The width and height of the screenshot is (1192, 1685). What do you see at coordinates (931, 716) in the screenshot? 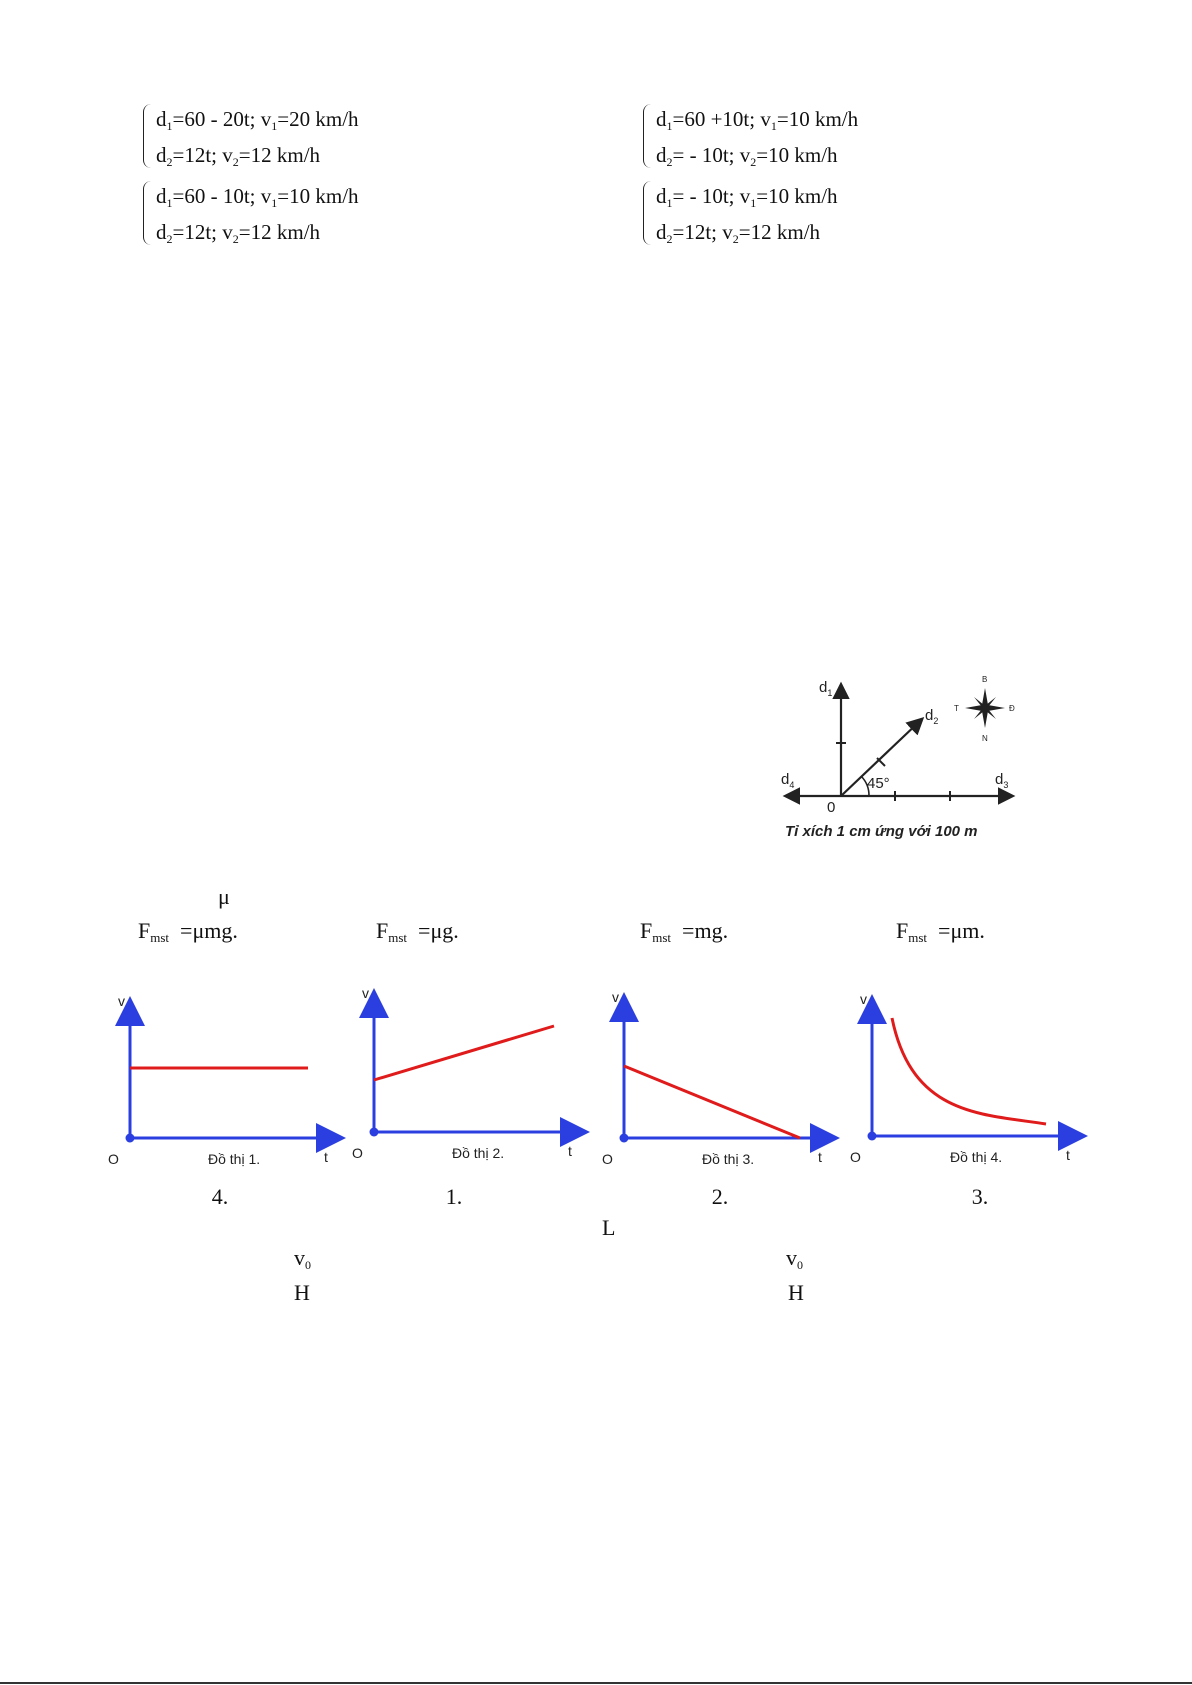
I see `label-d2: d2` at bounding box center [931, 716].